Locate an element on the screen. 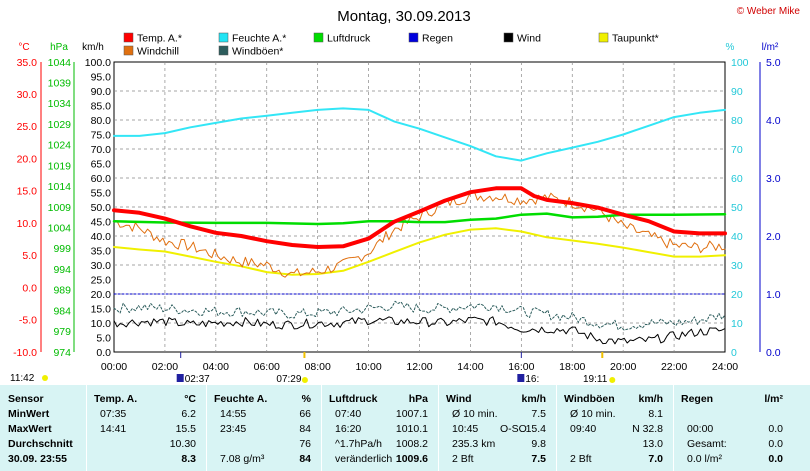  wind-tick-label: 60.0 is located at coordinates (101, 179).